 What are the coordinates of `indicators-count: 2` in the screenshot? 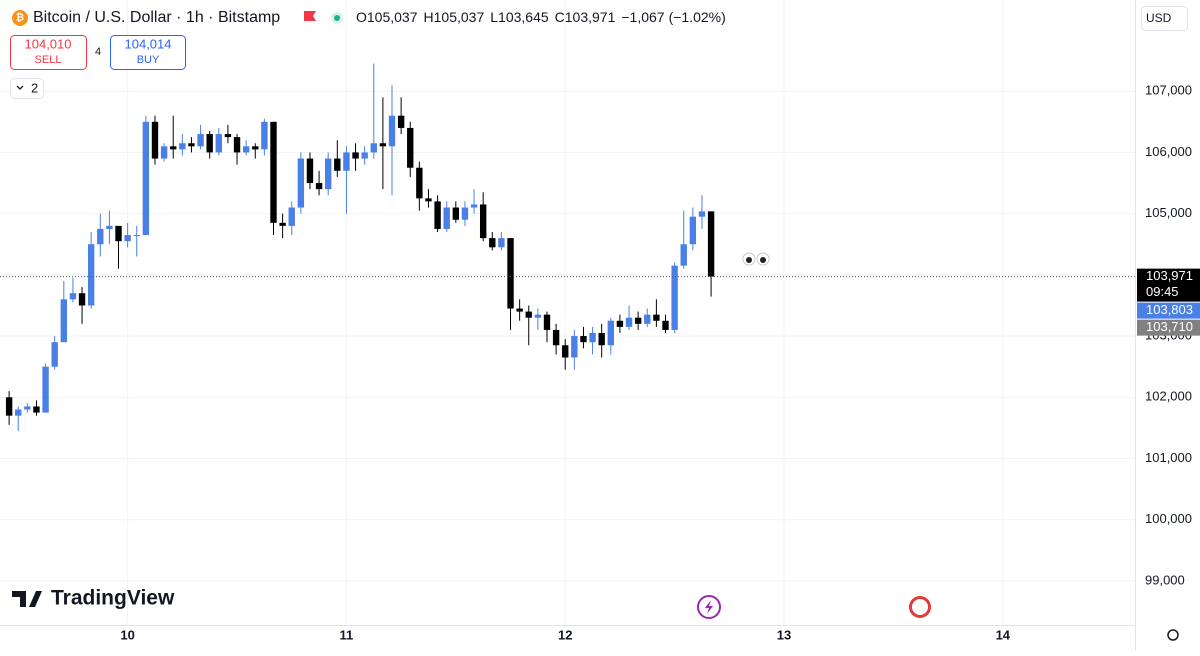 It's located at (34, 87).